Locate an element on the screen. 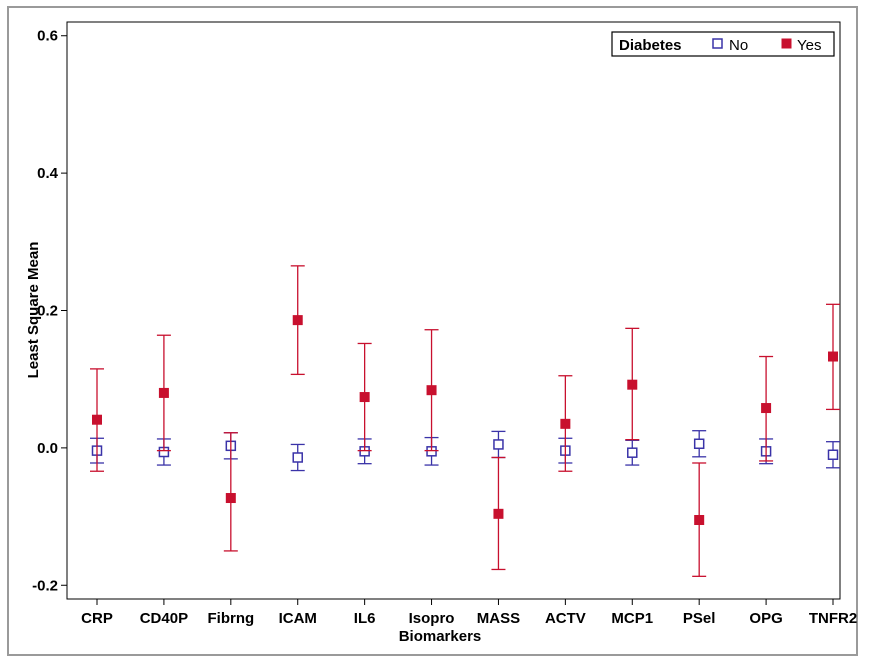 This screenshot has width=870, height=662. x-tick-label: IL6 is located at coordinates (365, 618).